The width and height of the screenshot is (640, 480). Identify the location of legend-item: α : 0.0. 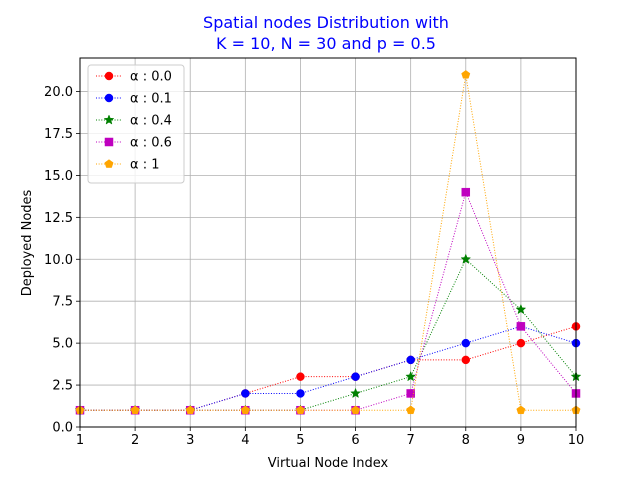
(134, 77).